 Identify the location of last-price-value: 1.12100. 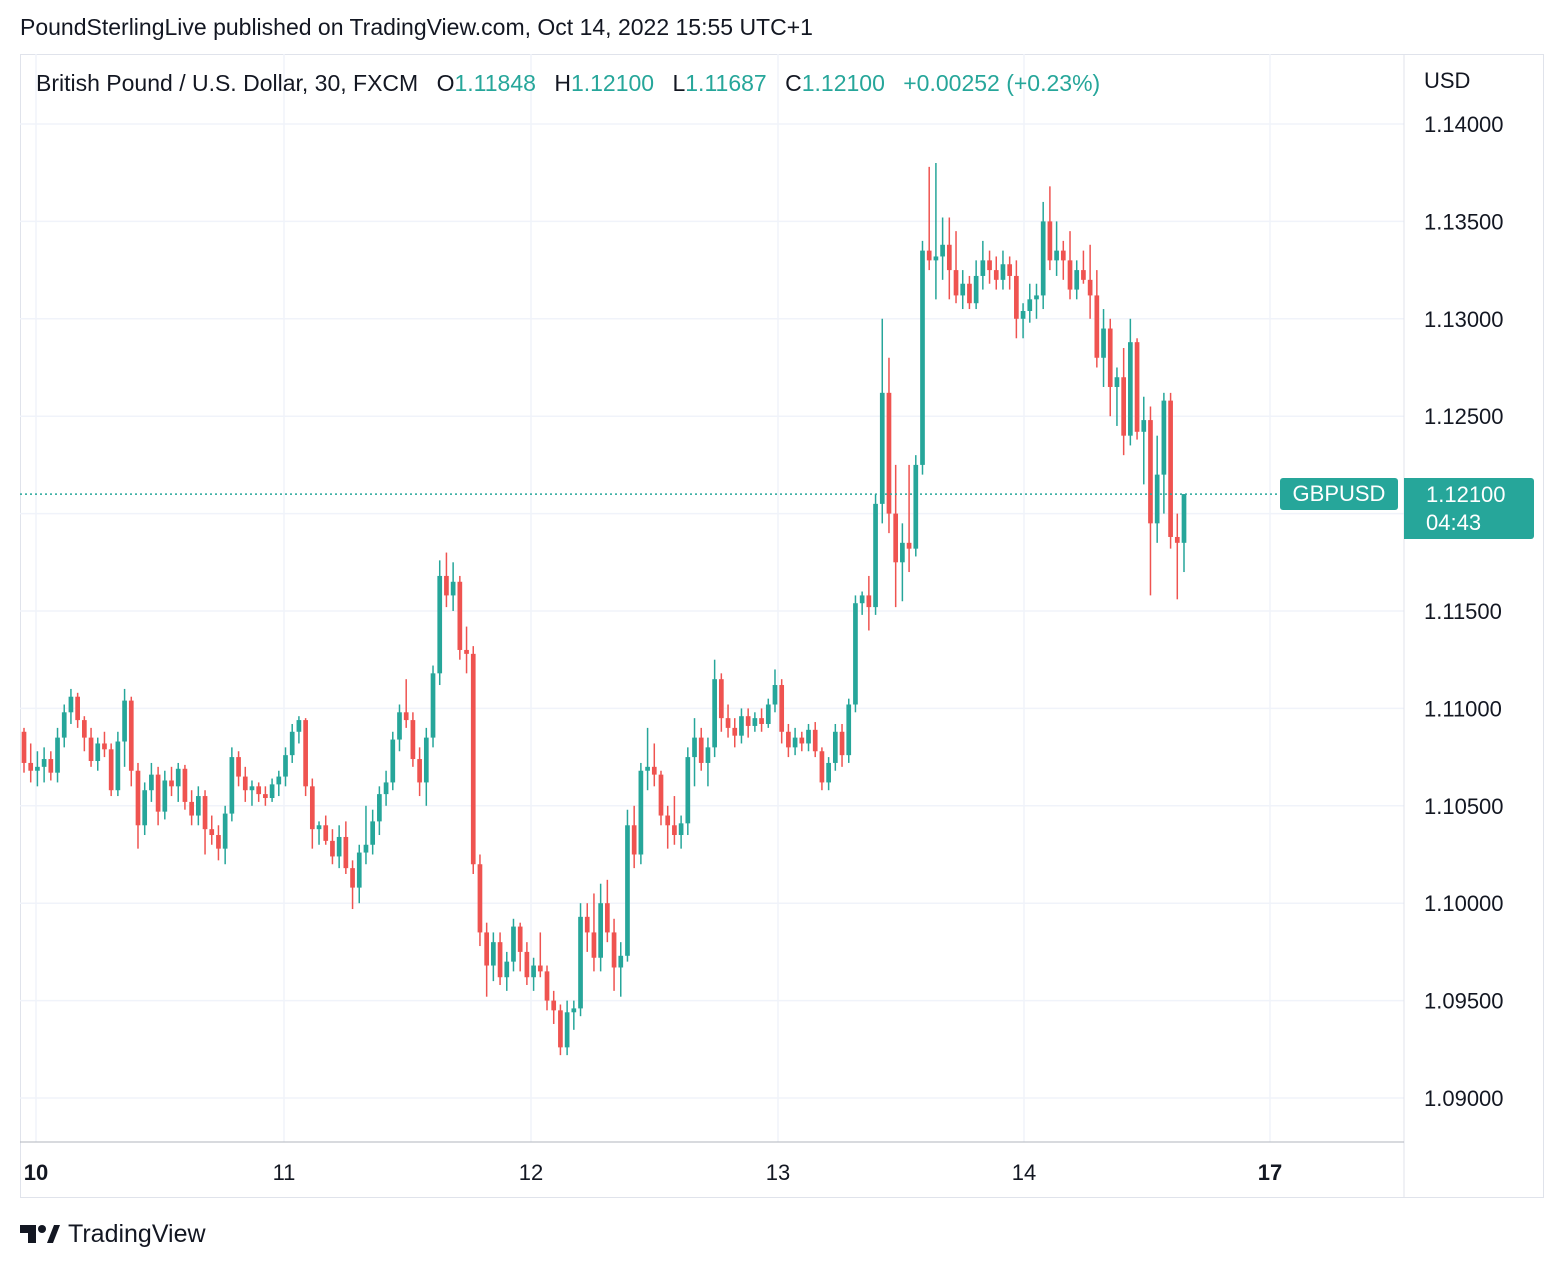
(1466, 494).